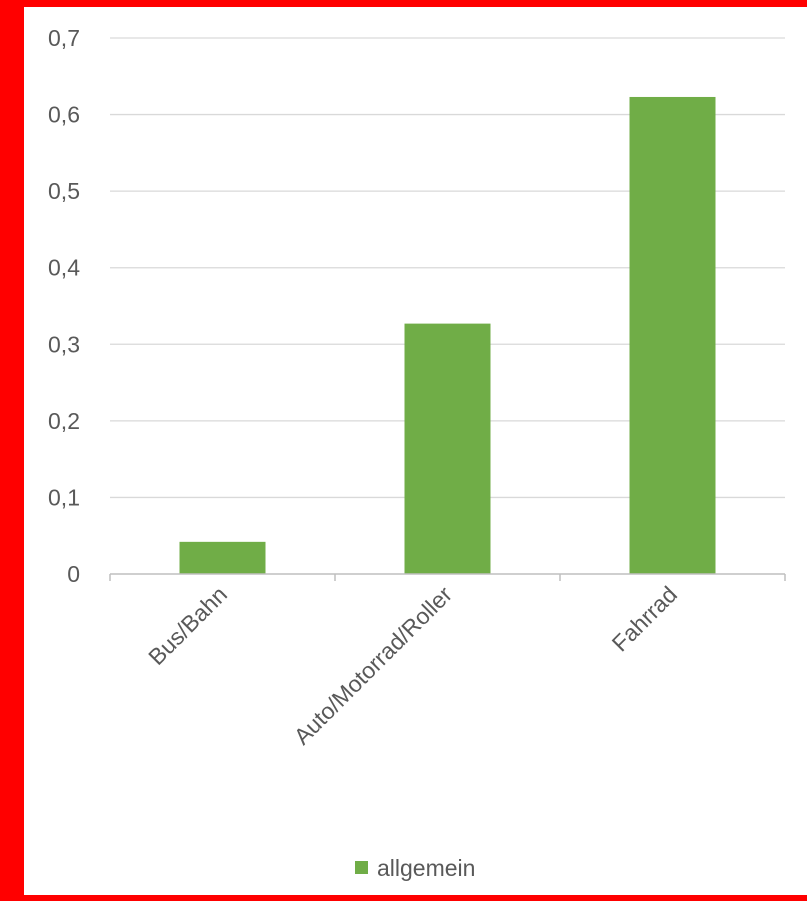 This screenshot has width=807, height=901. I want to click on y-tick-label: 0,6, so click(64, 115).